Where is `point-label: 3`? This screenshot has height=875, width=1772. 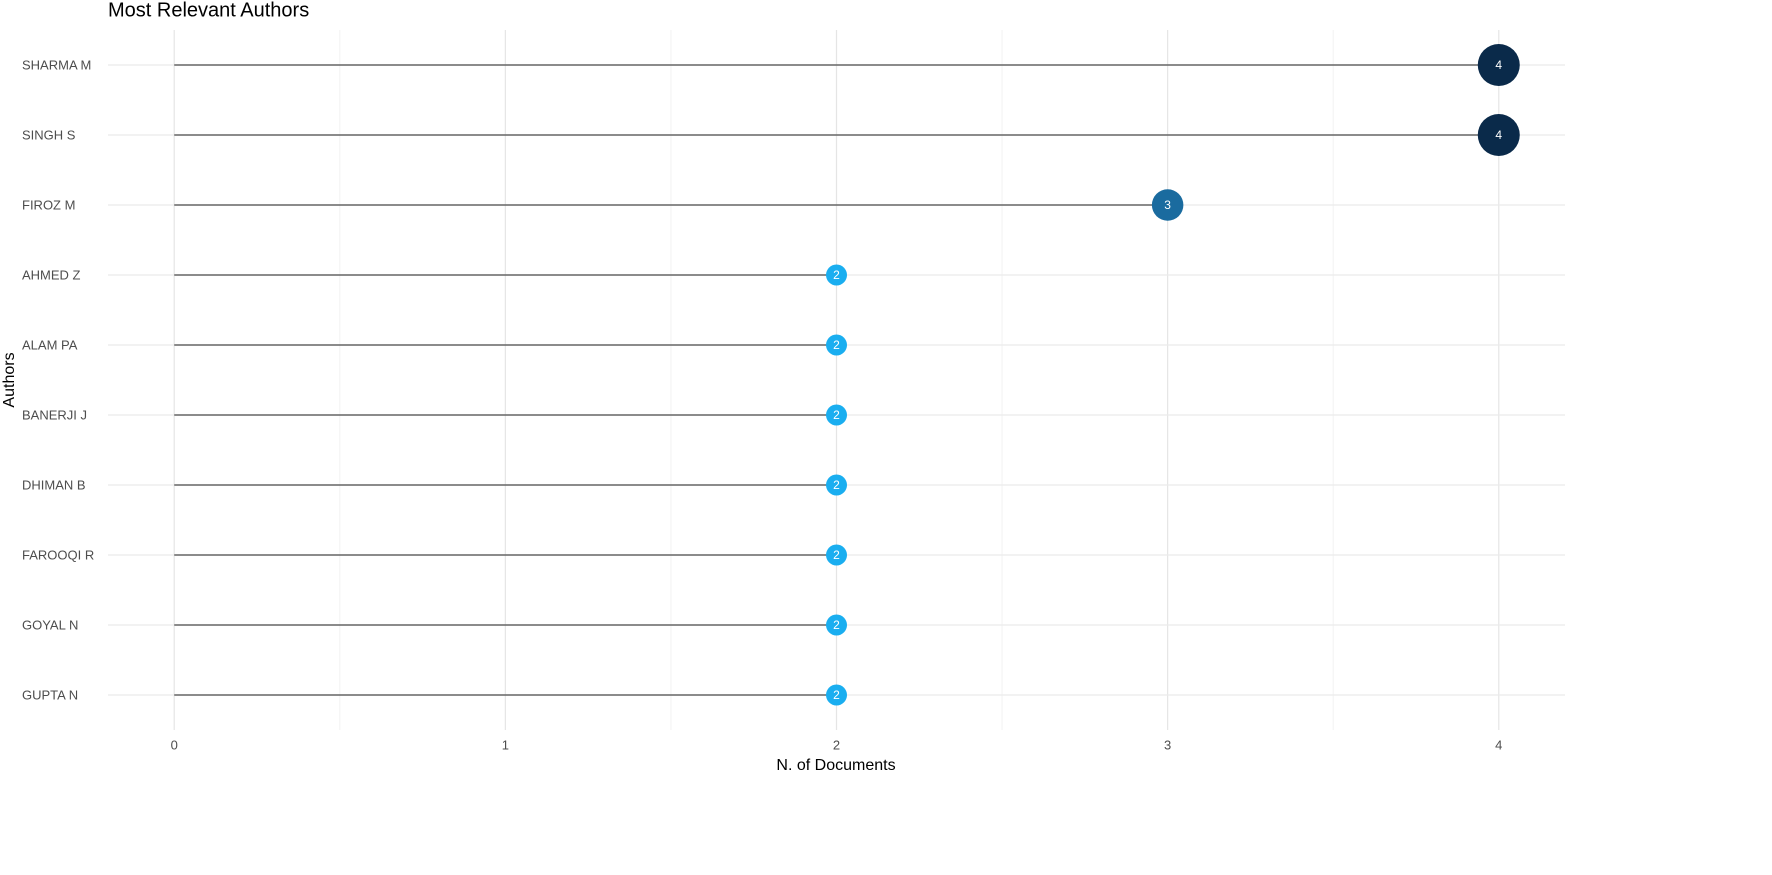
point-label: 3 is located at coordinates (1167, 205).